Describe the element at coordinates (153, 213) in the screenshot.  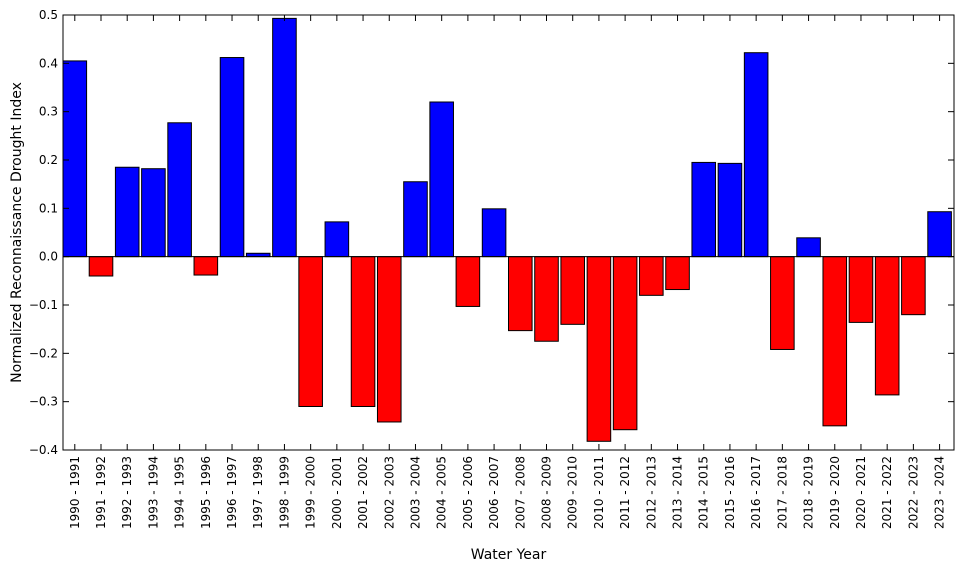
I see `bar-1993-1994` at that location.